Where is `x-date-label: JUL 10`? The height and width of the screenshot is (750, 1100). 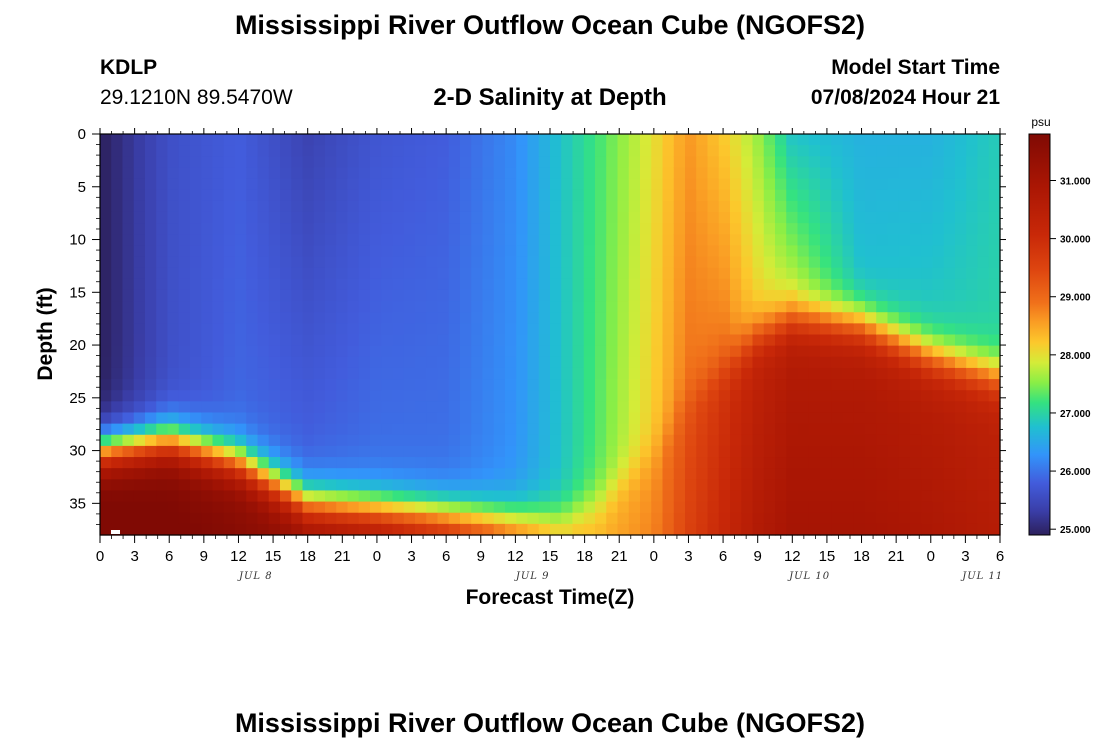
x-date-label: JUL 10 is located at coordinates (808, 576).